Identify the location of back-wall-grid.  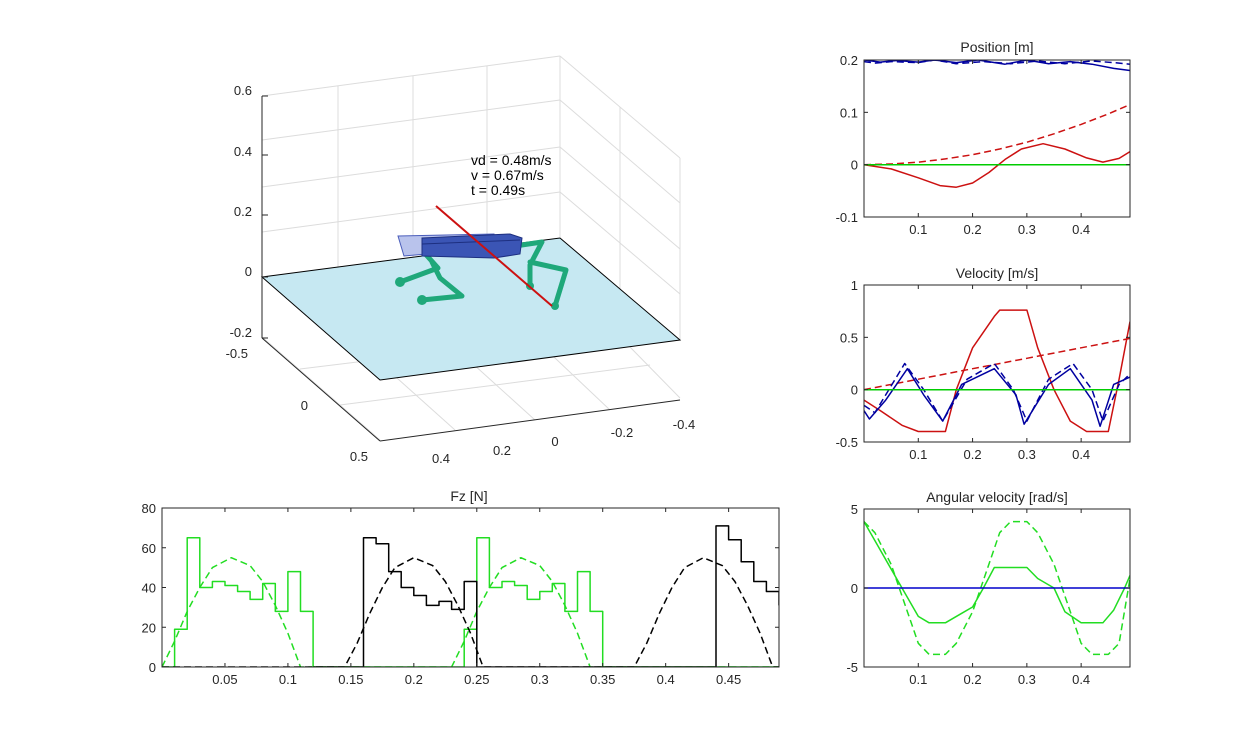
(620, 197).